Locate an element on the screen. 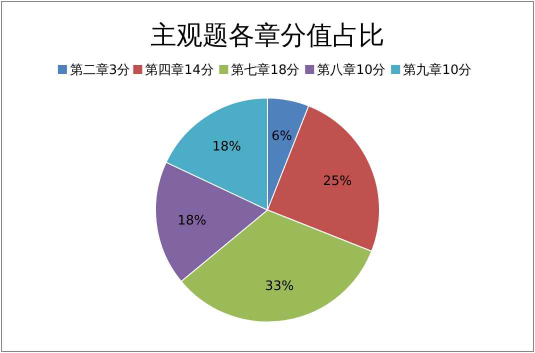 Image resolution: width=535 pixels, height=353 pixels. legend-label: 第四章14分 is located at coordinates (179, 70).